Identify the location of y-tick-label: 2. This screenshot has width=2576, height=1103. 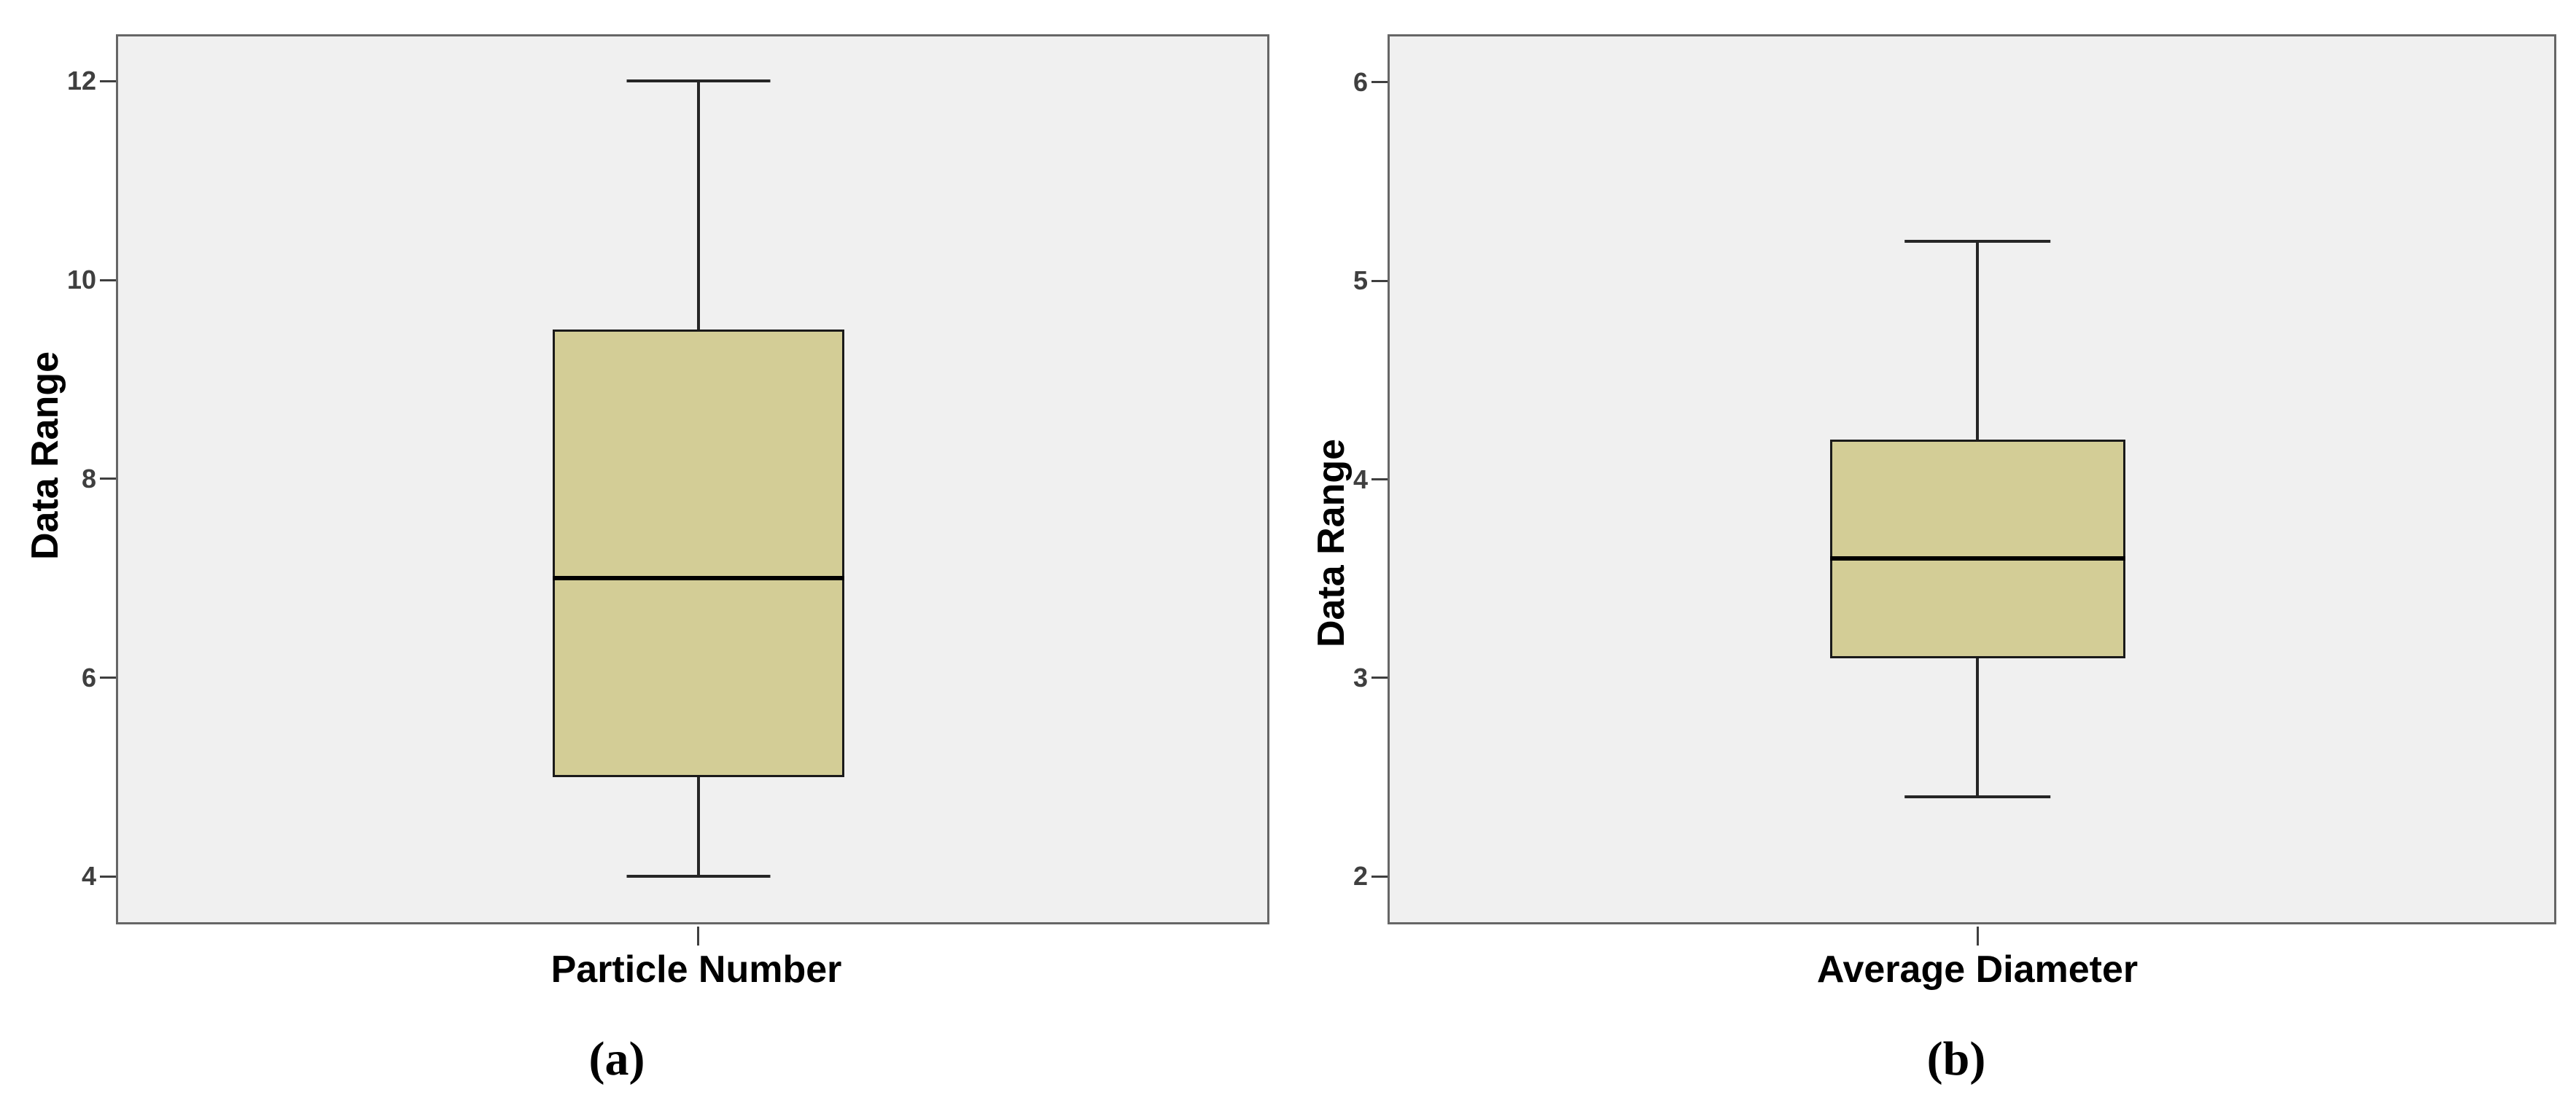
(1360, 876).